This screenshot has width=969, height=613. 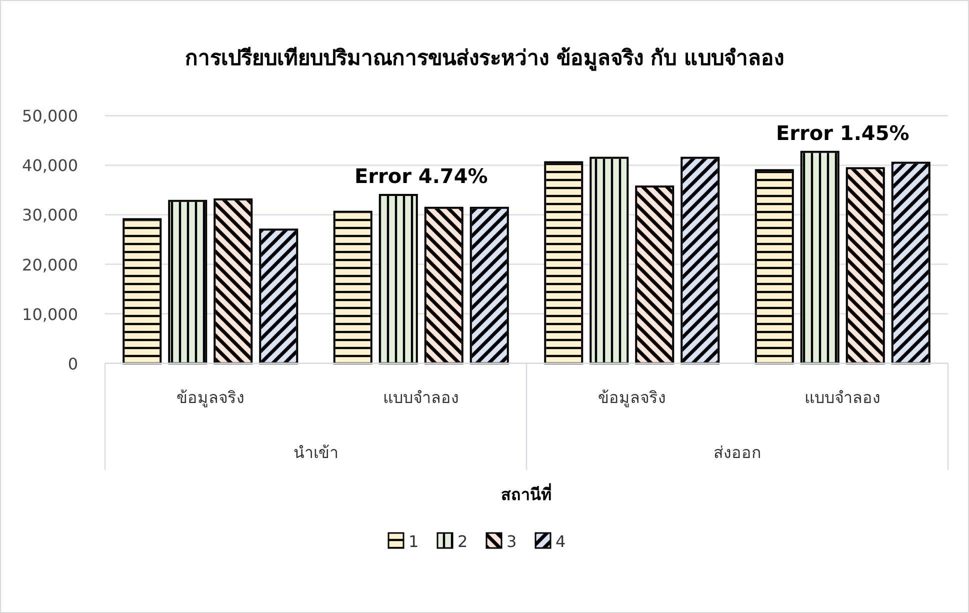 I want to click on y-tick-label: 40,000, so click(x=50, y=166).